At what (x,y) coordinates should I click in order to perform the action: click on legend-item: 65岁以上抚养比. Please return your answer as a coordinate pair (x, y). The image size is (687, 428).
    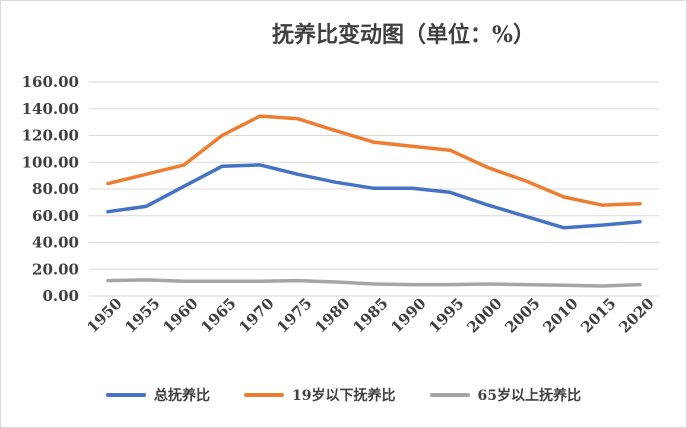
    Looking at the image, I should click on (505, 395).